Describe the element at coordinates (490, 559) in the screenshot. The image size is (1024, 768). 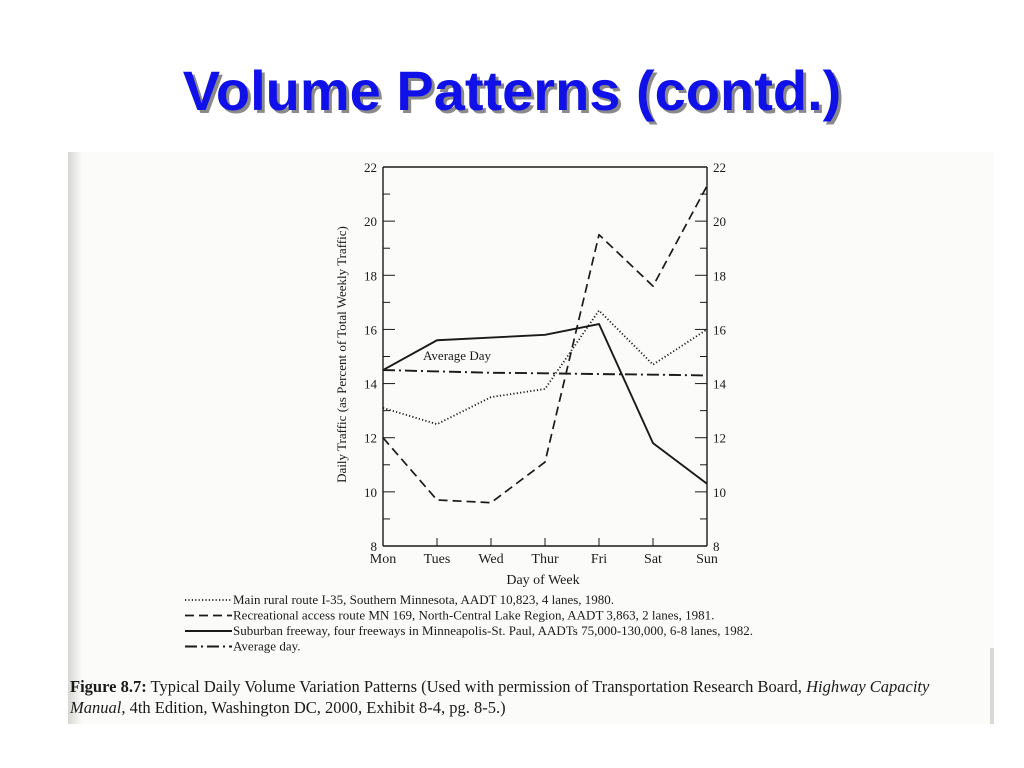
I see `x-tick-label: Wed` at that location.